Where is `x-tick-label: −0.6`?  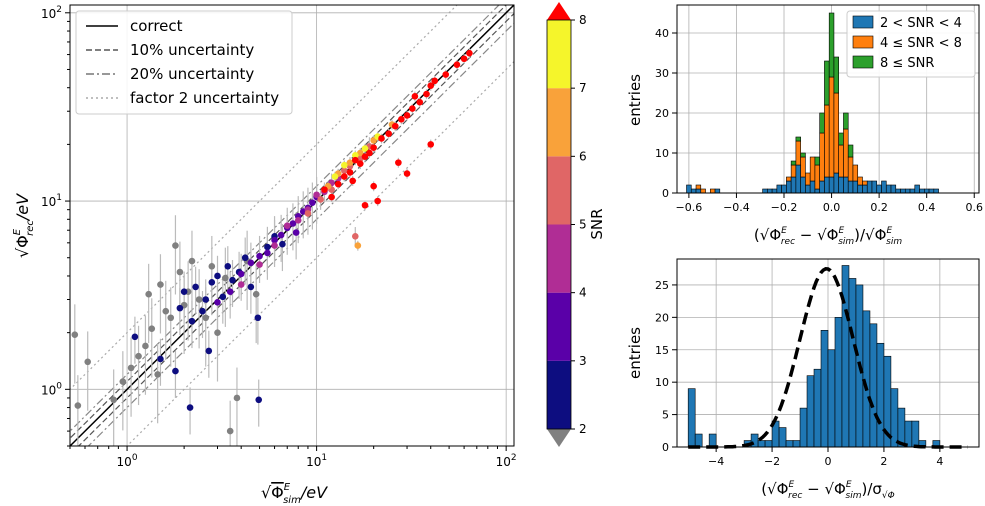 x-tick-label: −0.6 is located at coordinates (689, 207).